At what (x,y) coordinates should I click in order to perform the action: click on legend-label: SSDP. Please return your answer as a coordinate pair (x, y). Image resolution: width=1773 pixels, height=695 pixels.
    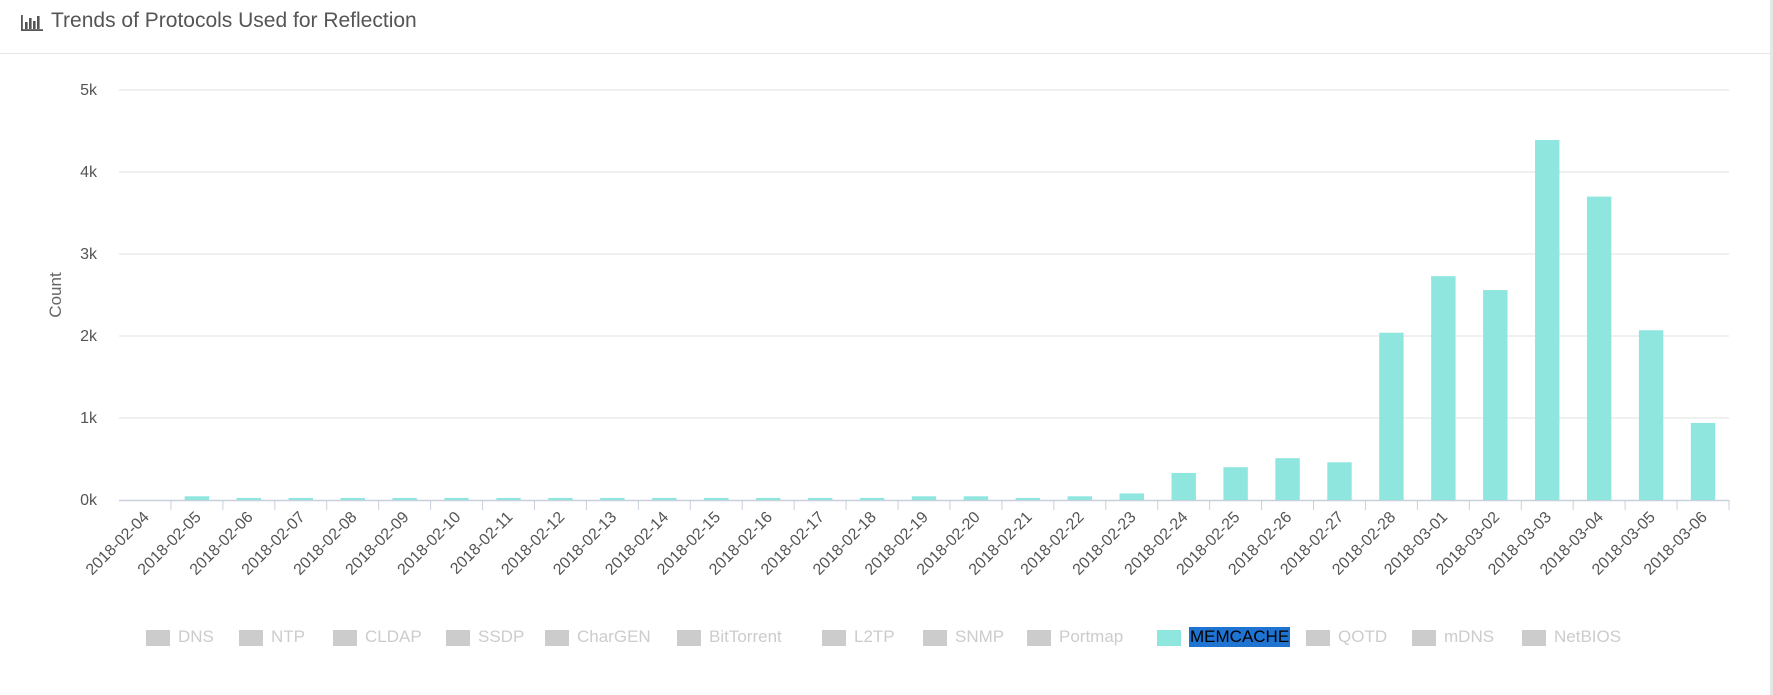
    Looking at the image, I should click on (501, 636).